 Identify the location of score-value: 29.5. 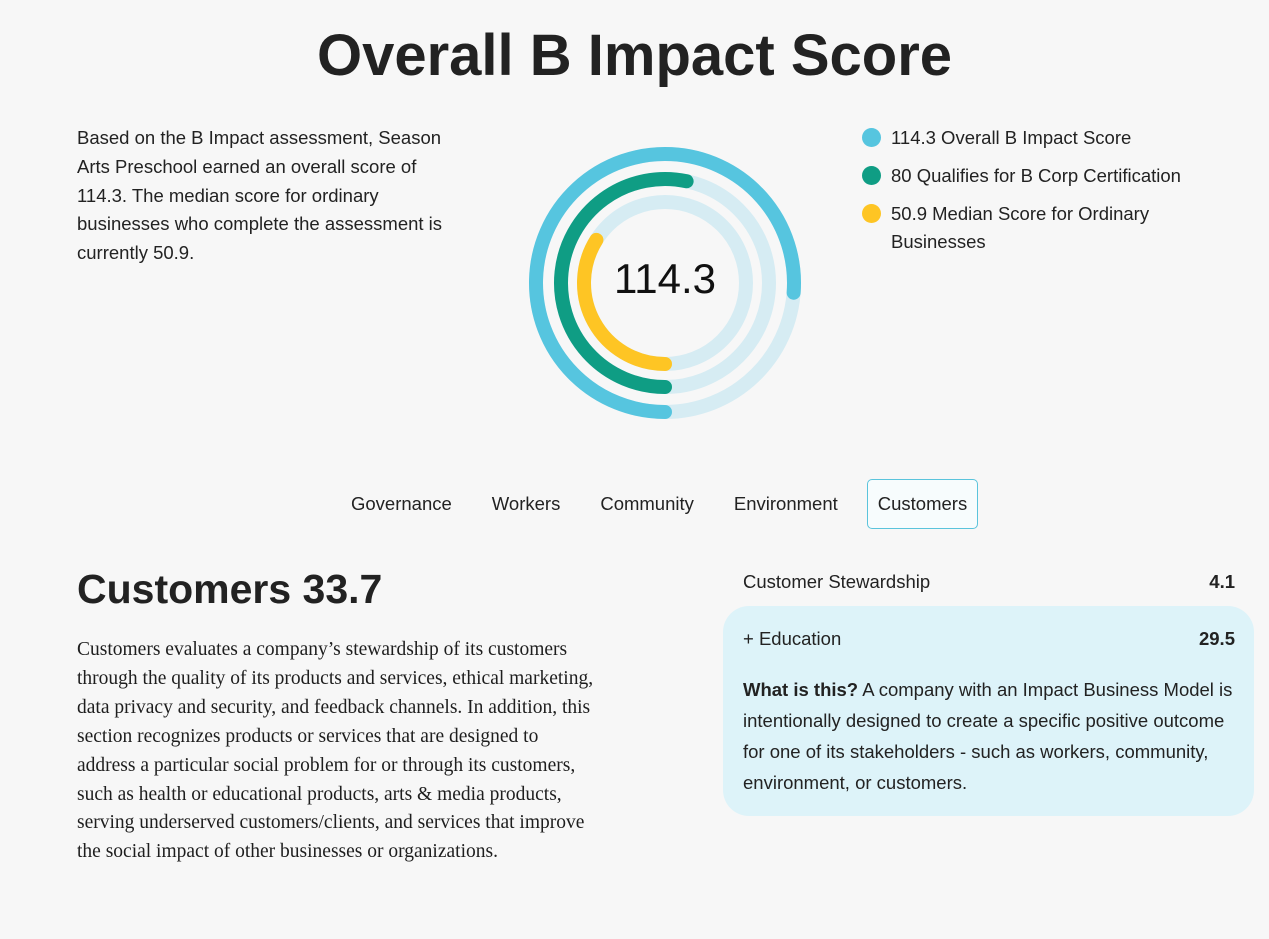
(1216, 638).